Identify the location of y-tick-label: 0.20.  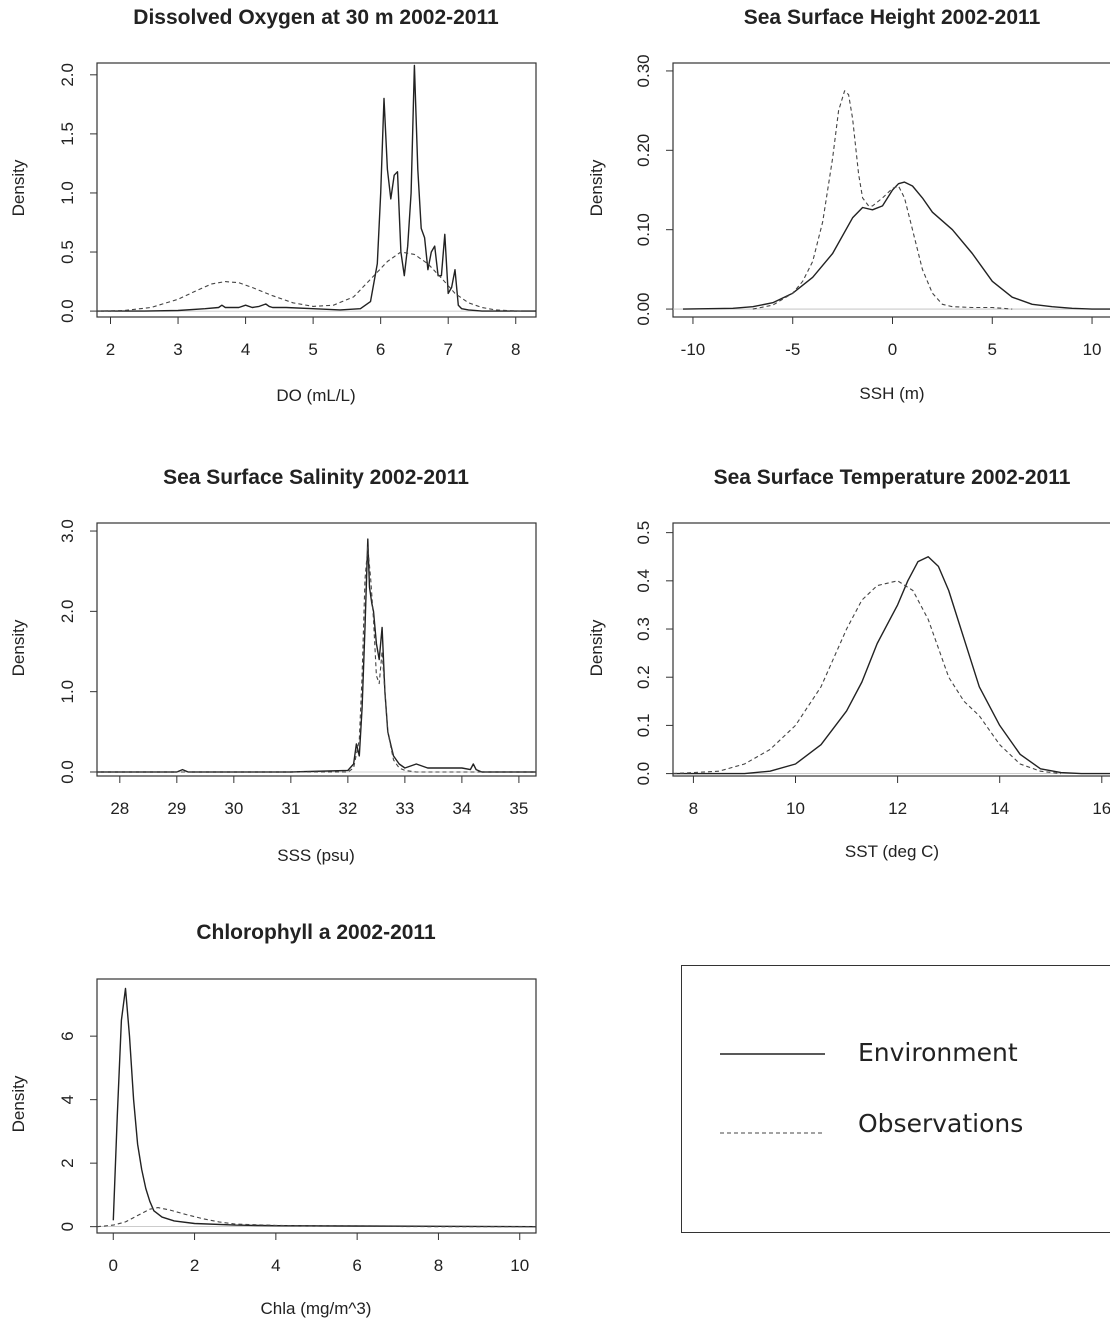
(643, 150).